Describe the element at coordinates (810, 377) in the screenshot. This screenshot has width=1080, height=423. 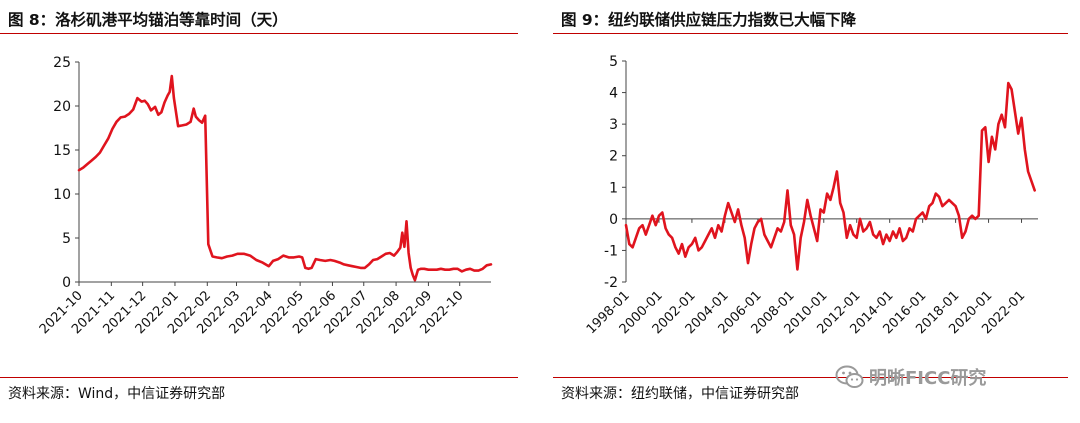
I see `figure-9-bottom-rule` at that location.